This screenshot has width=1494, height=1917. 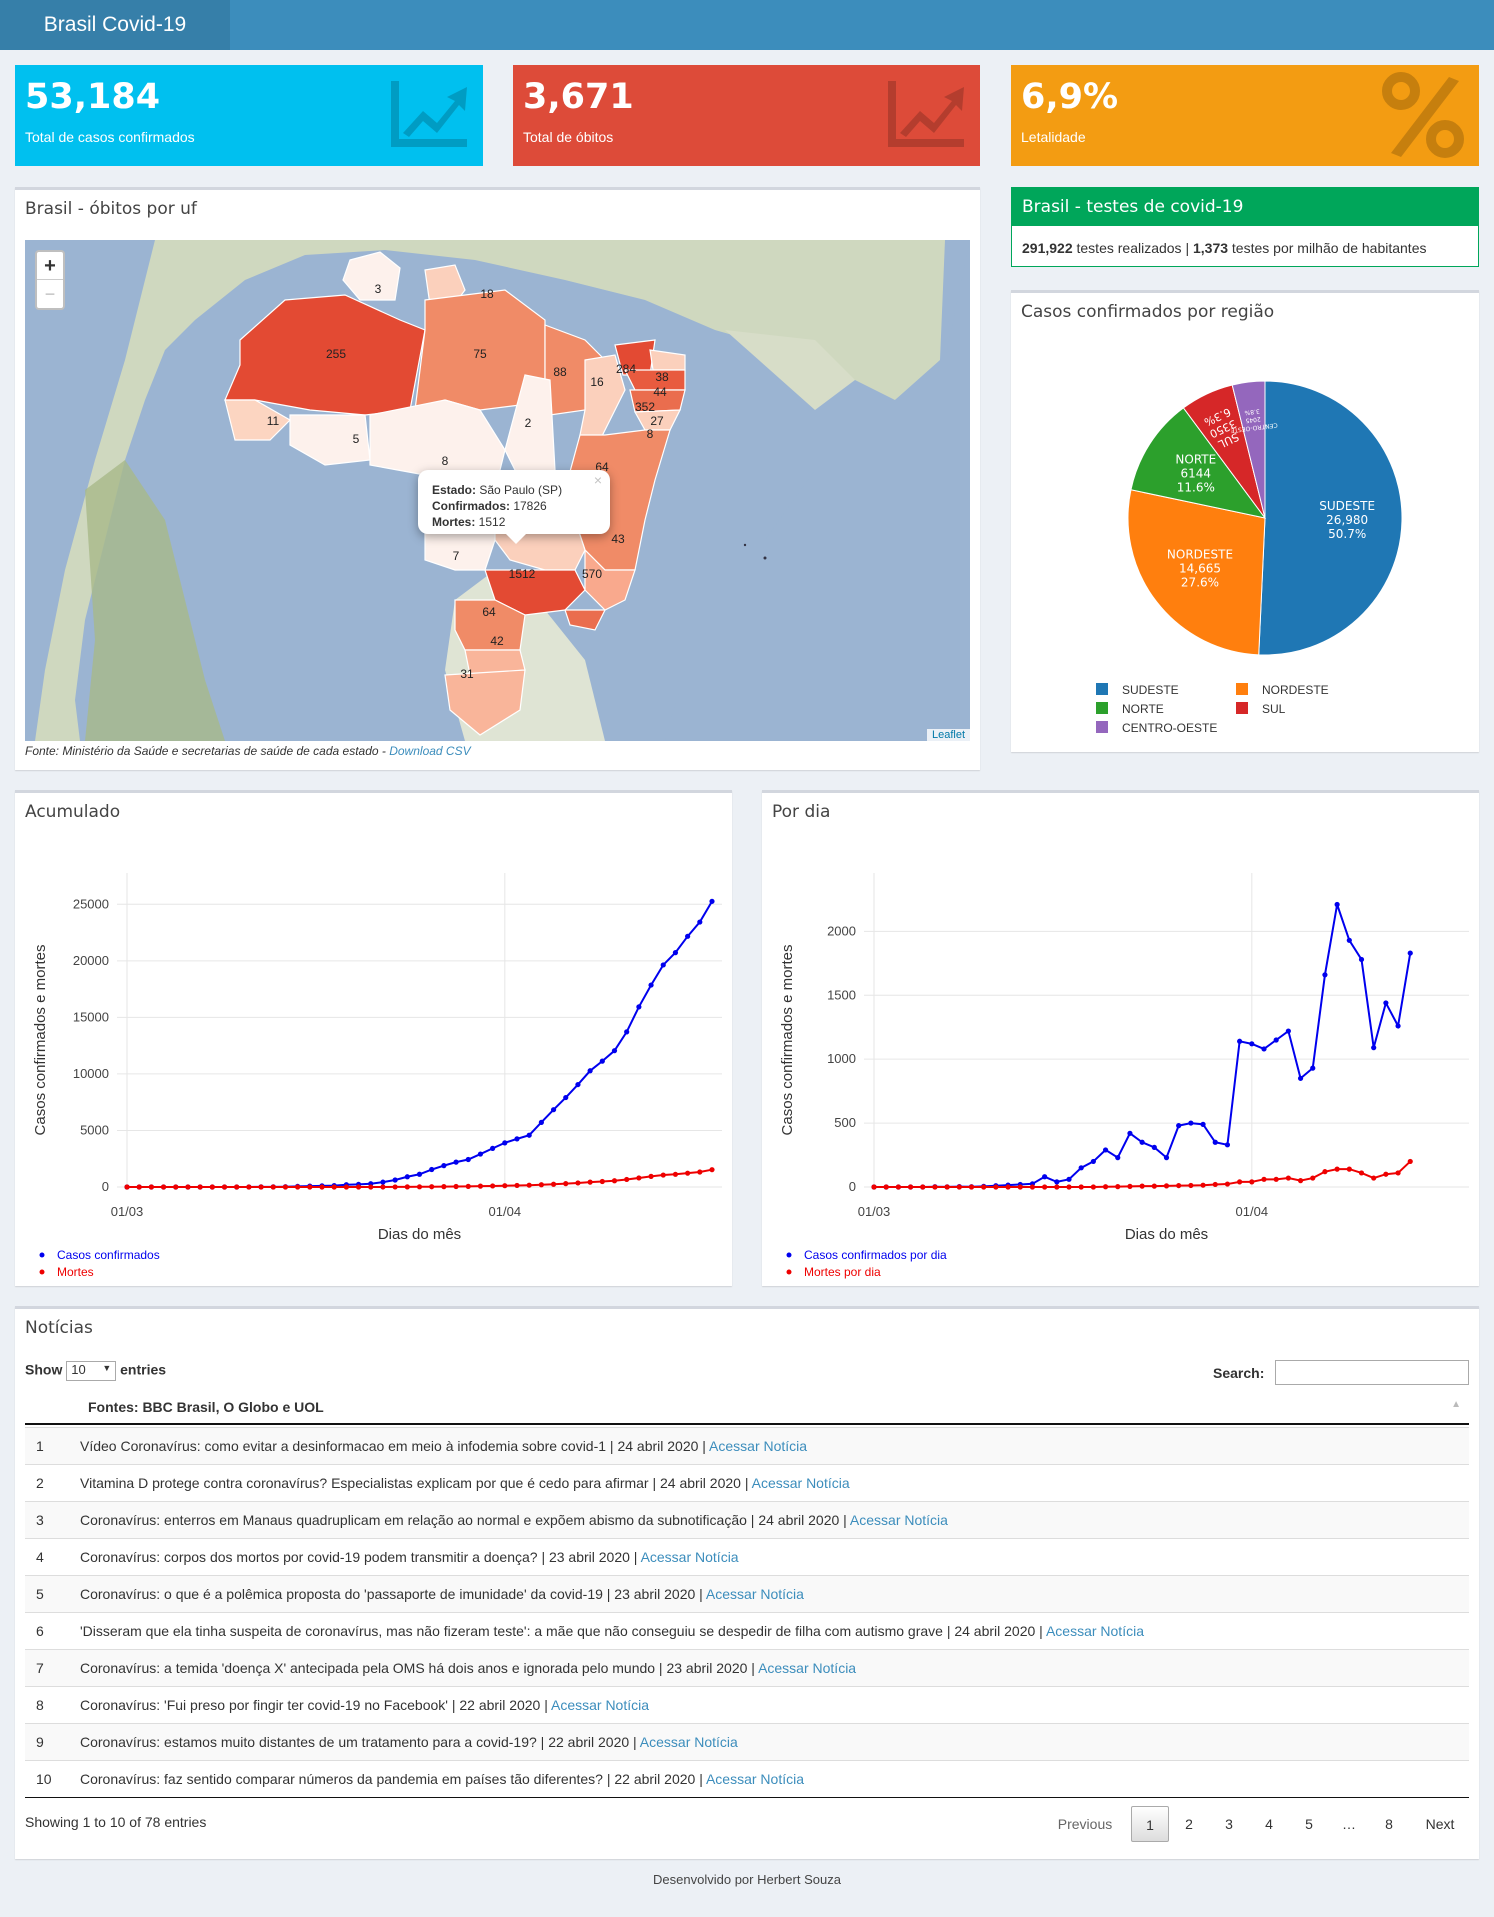 What do you see at coordinates (1085, 1824) in the screenshot?
I see `previous-button: Previous` at bounding box center [1085, 1824].